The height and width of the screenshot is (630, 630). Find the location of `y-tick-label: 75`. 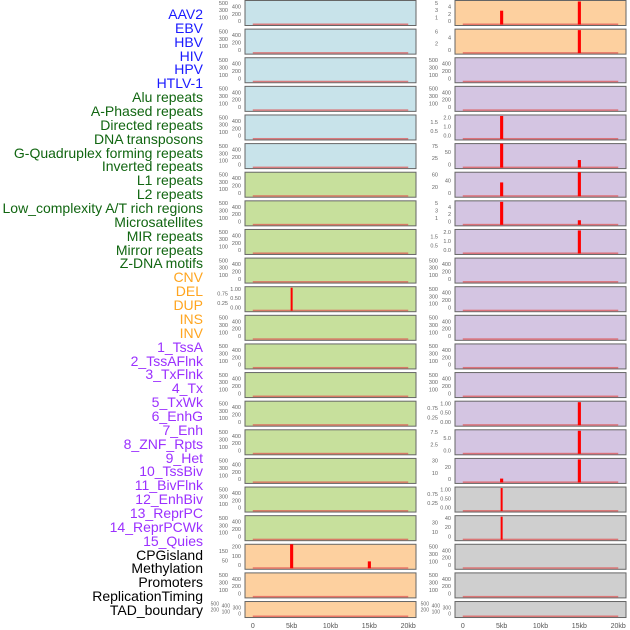

y-tick-label: 75 is located at coordinates (435, 147).